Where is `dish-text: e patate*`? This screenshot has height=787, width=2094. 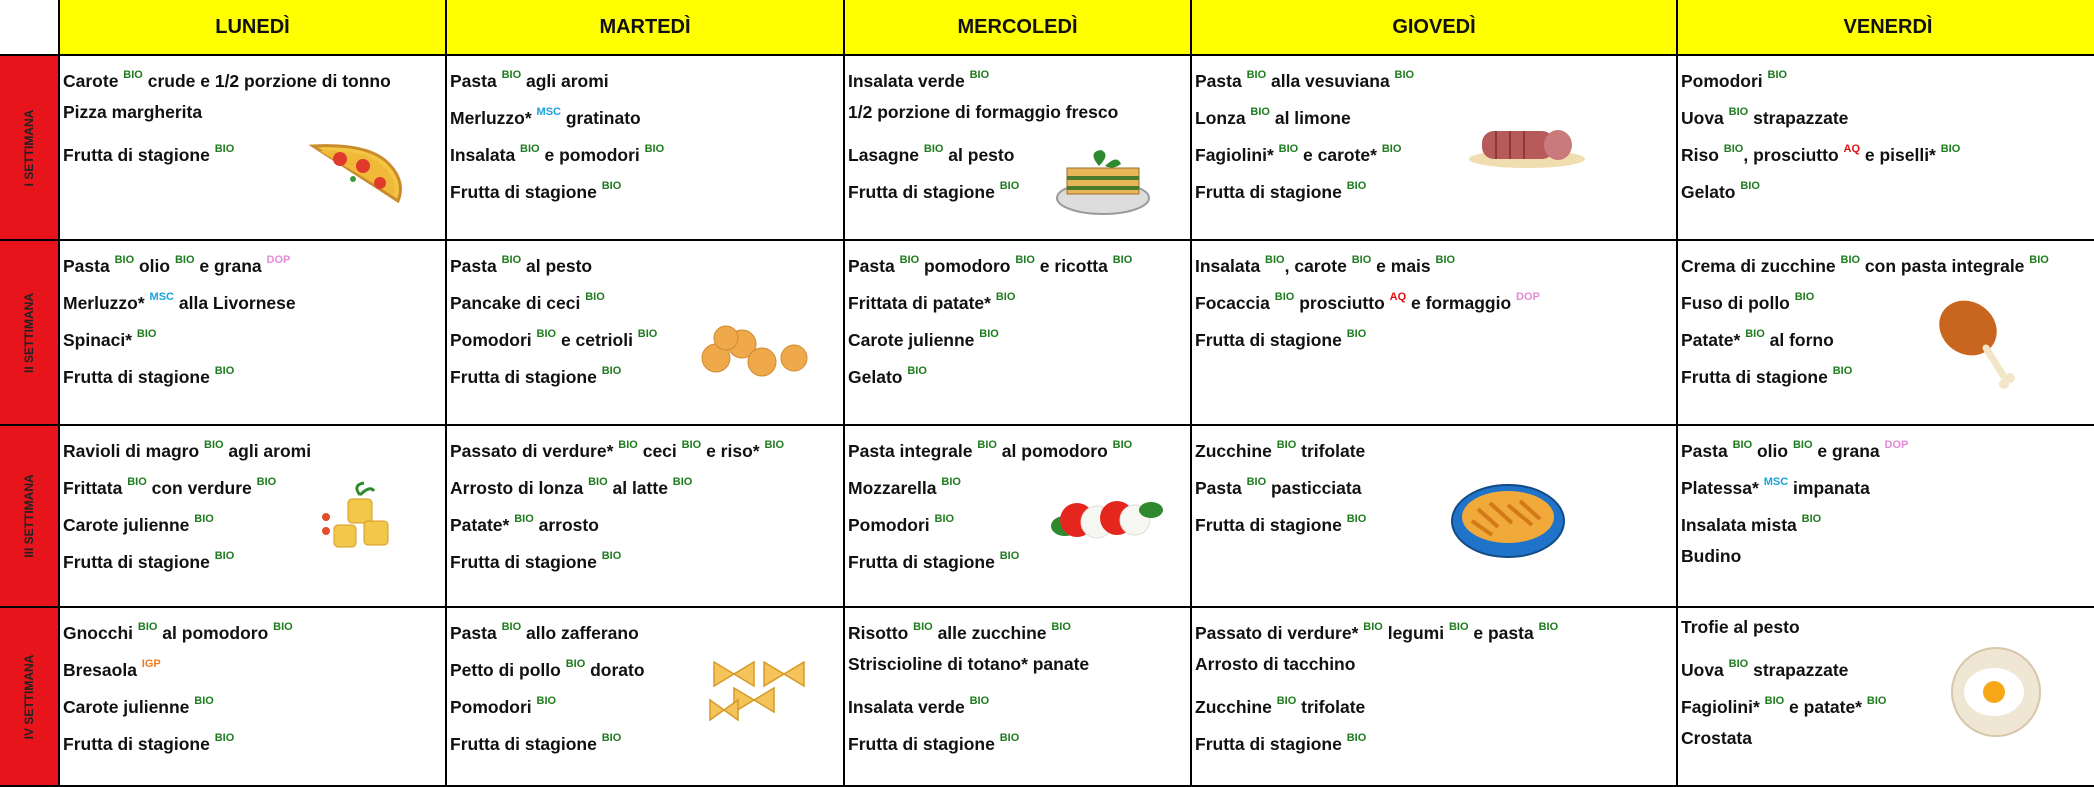 dish-text: e patate* is located at coordinates (1825, 707).